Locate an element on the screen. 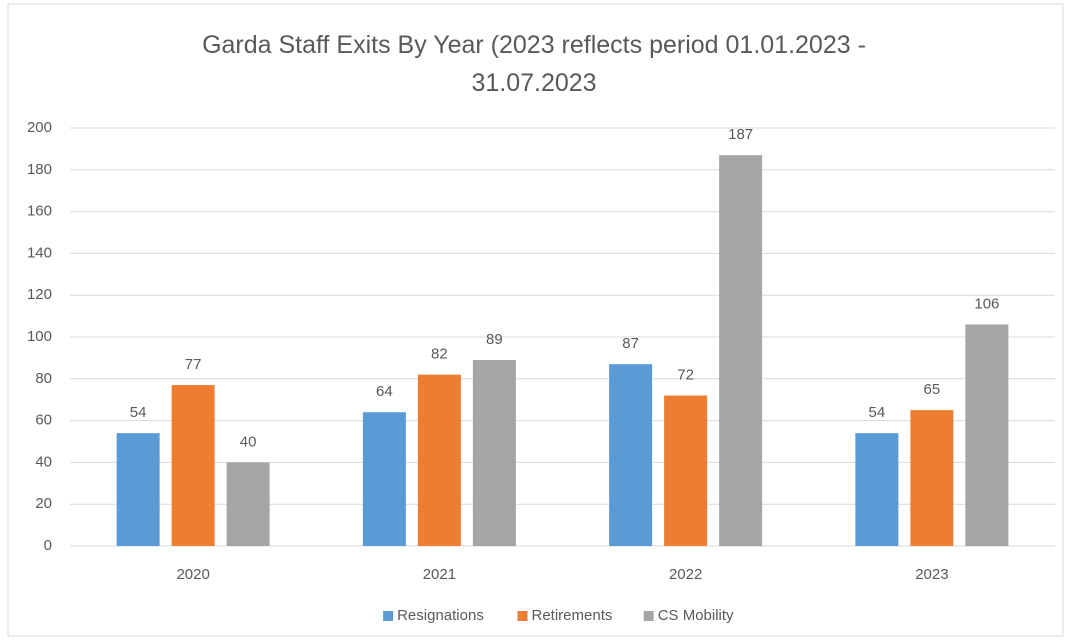 This screenshot has height=640, width=1069. x-tick-label: 2021 is located at coordinates (439, 574).